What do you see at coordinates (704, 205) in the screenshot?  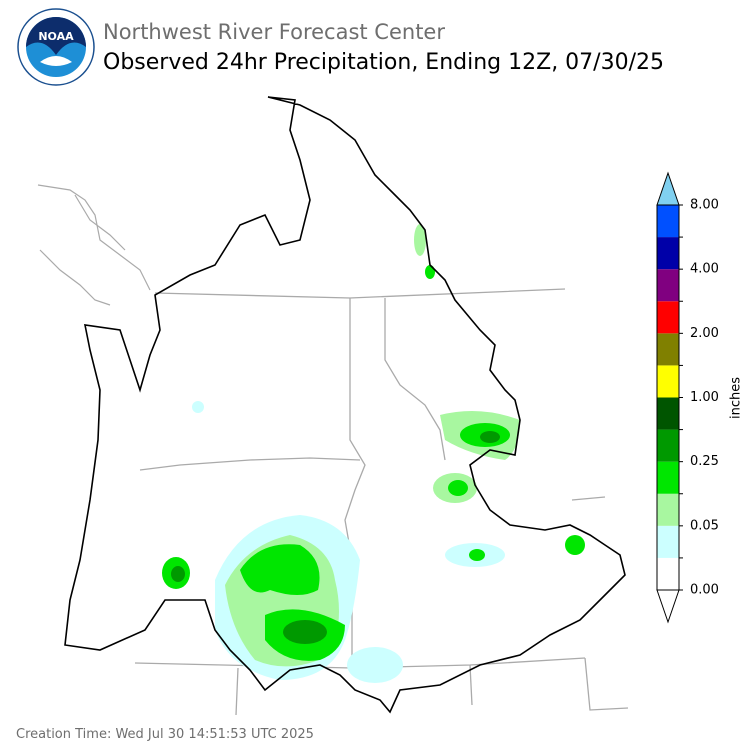 I see `colorbar-tick-label: 8.00` at bounding box center [704, 205].